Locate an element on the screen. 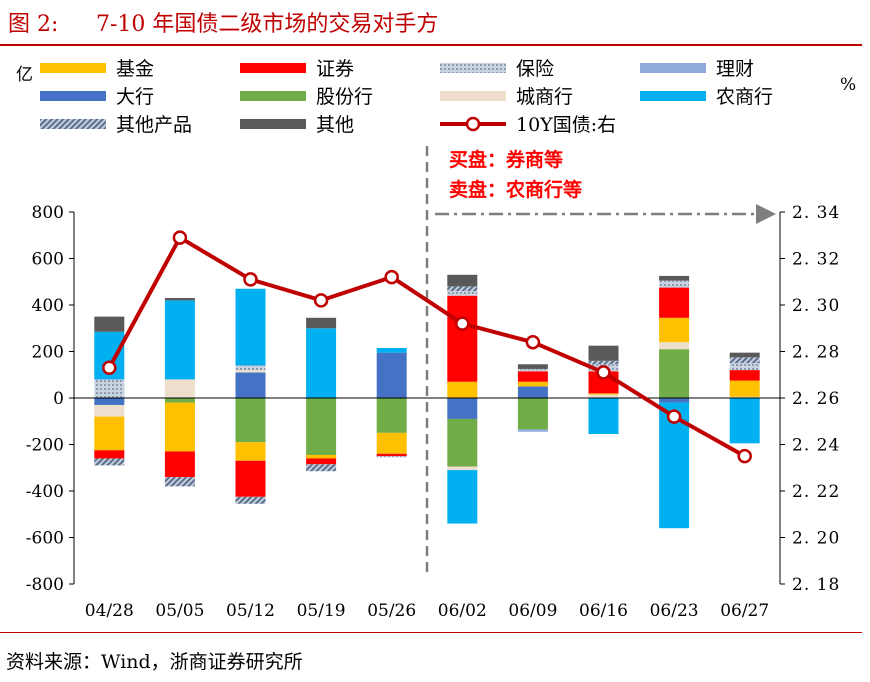 Image resolution: width=870 pixels, height=682 pixels. x-tick-label: 05/12 is located at coordinates (250, 611).